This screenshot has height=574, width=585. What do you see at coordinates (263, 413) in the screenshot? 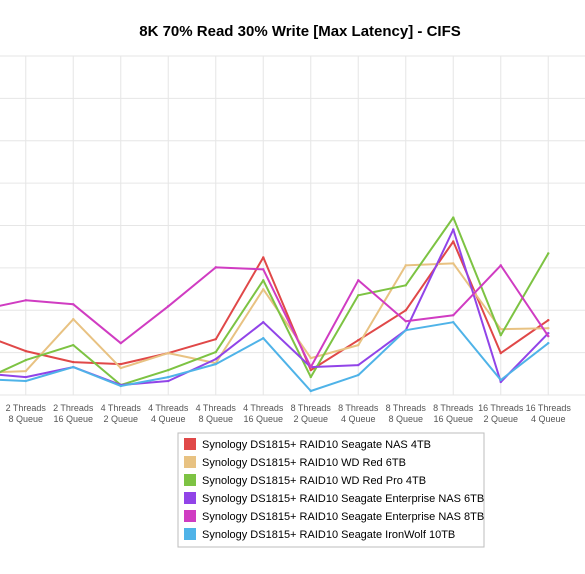
I see `x-tick-label: 4 Threads 16 Queue` at bounding box center [263, 413].